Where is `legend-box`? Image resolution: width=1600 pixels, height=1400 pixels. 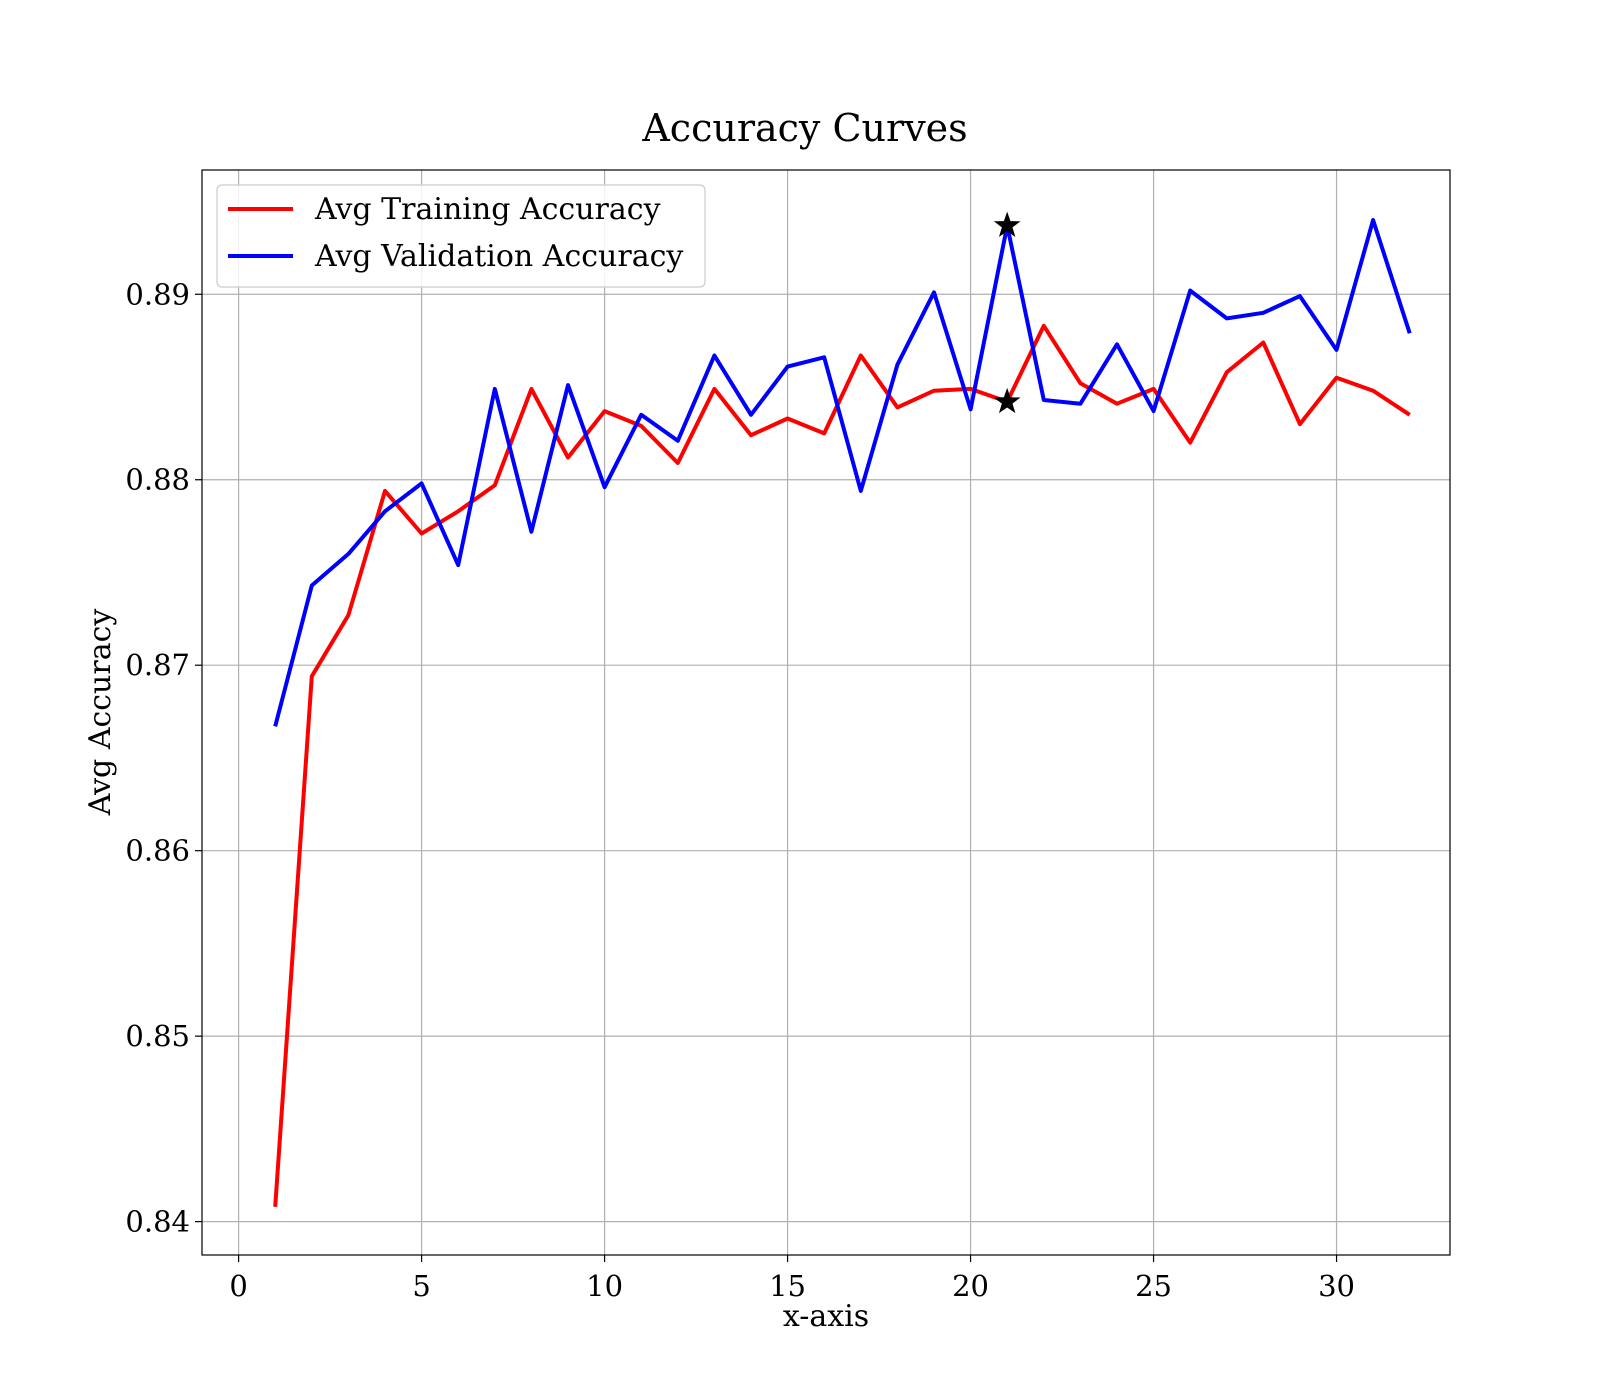 legend-box is located at coordinates (461, 236).